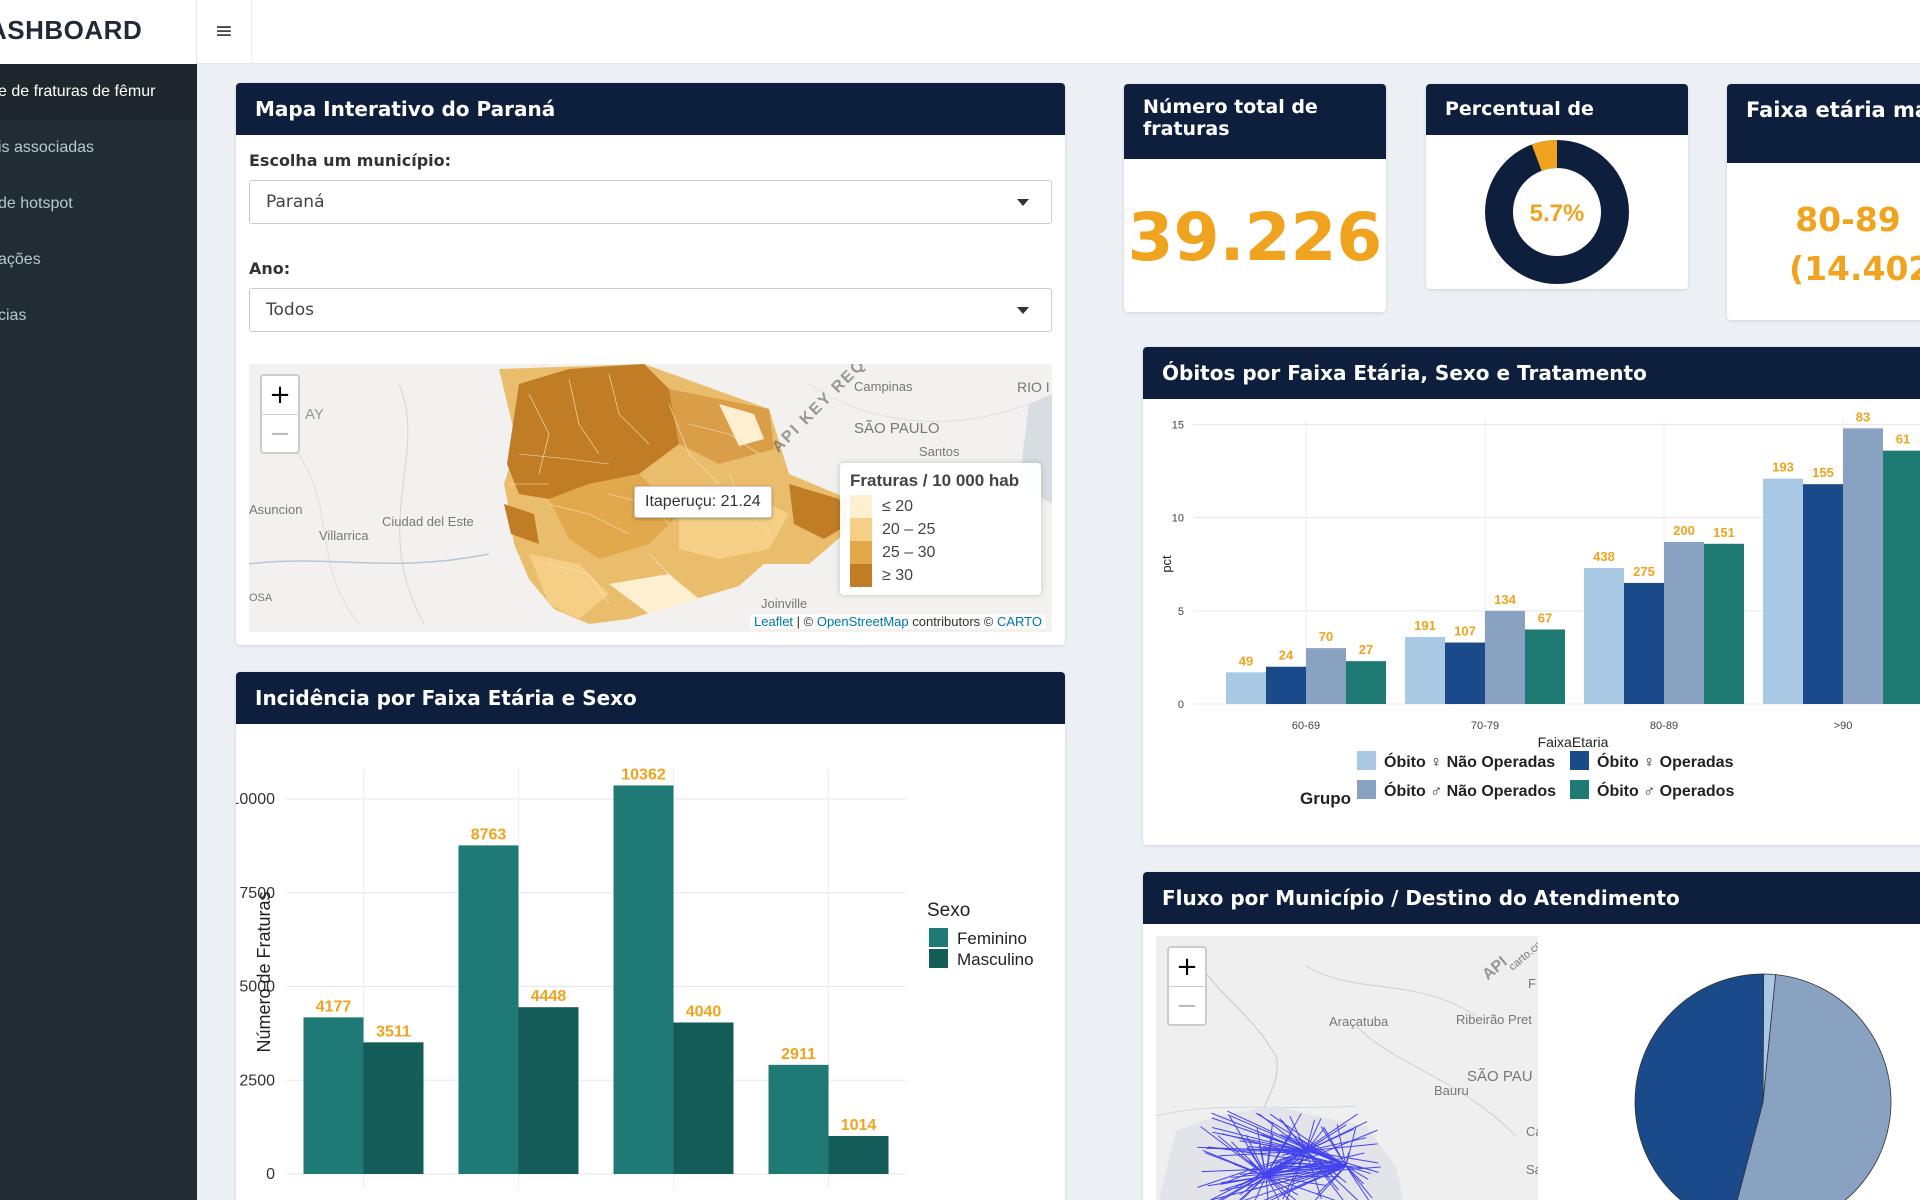 The width and height of the screenshot is (1920, 1200). I want to click on top-navbar: ≡, so click(1058, 32).